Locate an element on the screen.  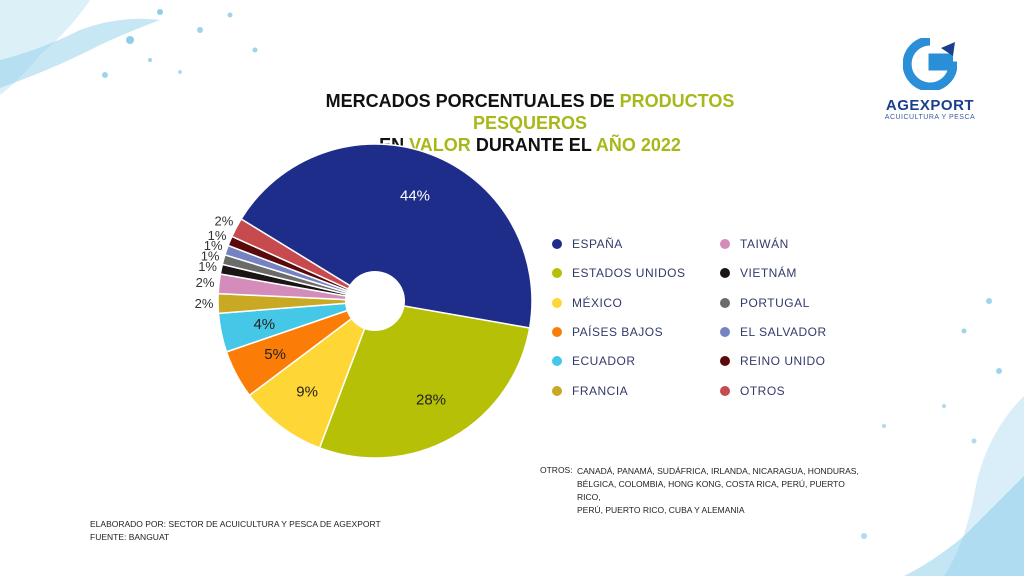
legend-label: REINO UNIDO is located at coordinates (783, 361).